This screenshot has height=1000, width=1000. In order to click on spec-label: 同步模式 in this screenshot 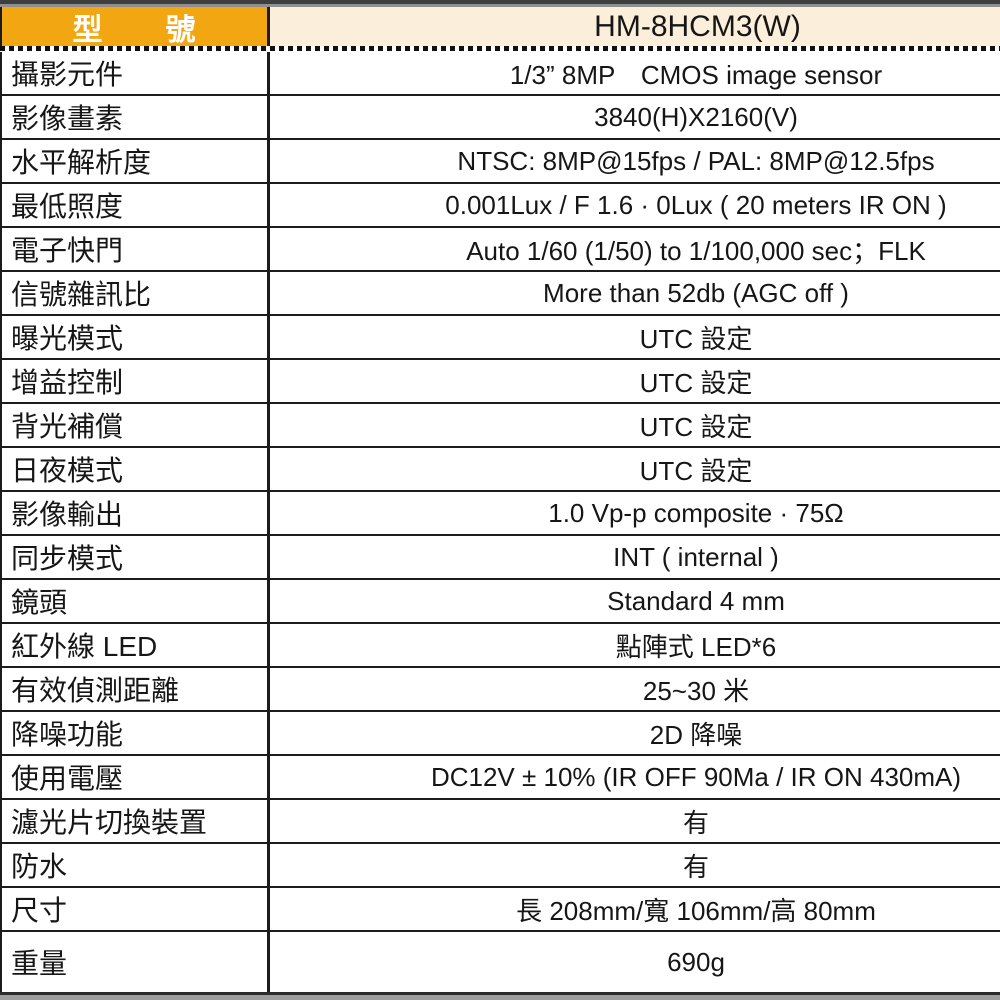, I will do `click(67, 558)`.